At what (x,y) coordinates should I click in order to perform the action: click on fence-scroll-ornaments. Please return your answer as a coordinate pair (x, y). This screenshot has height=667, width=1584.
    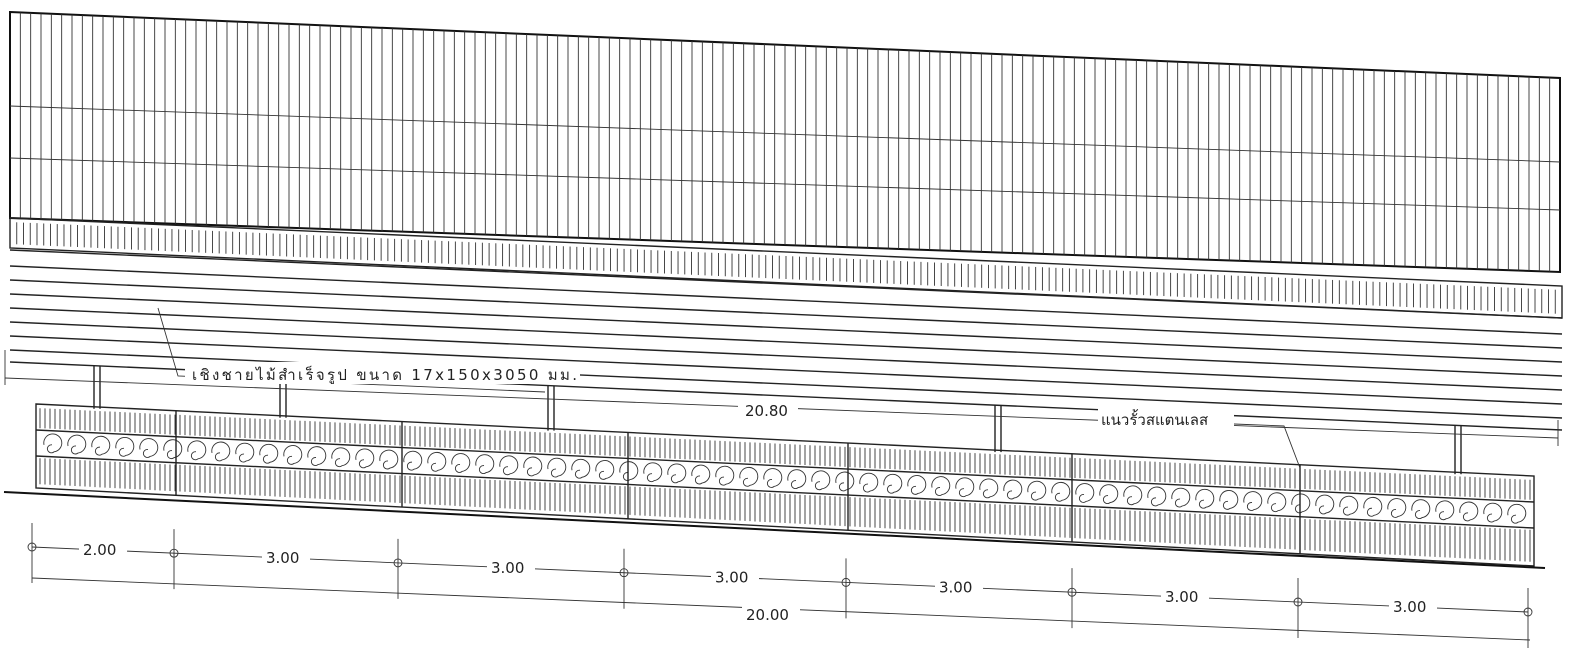
    Looking at the image, I should click on (785, 478).